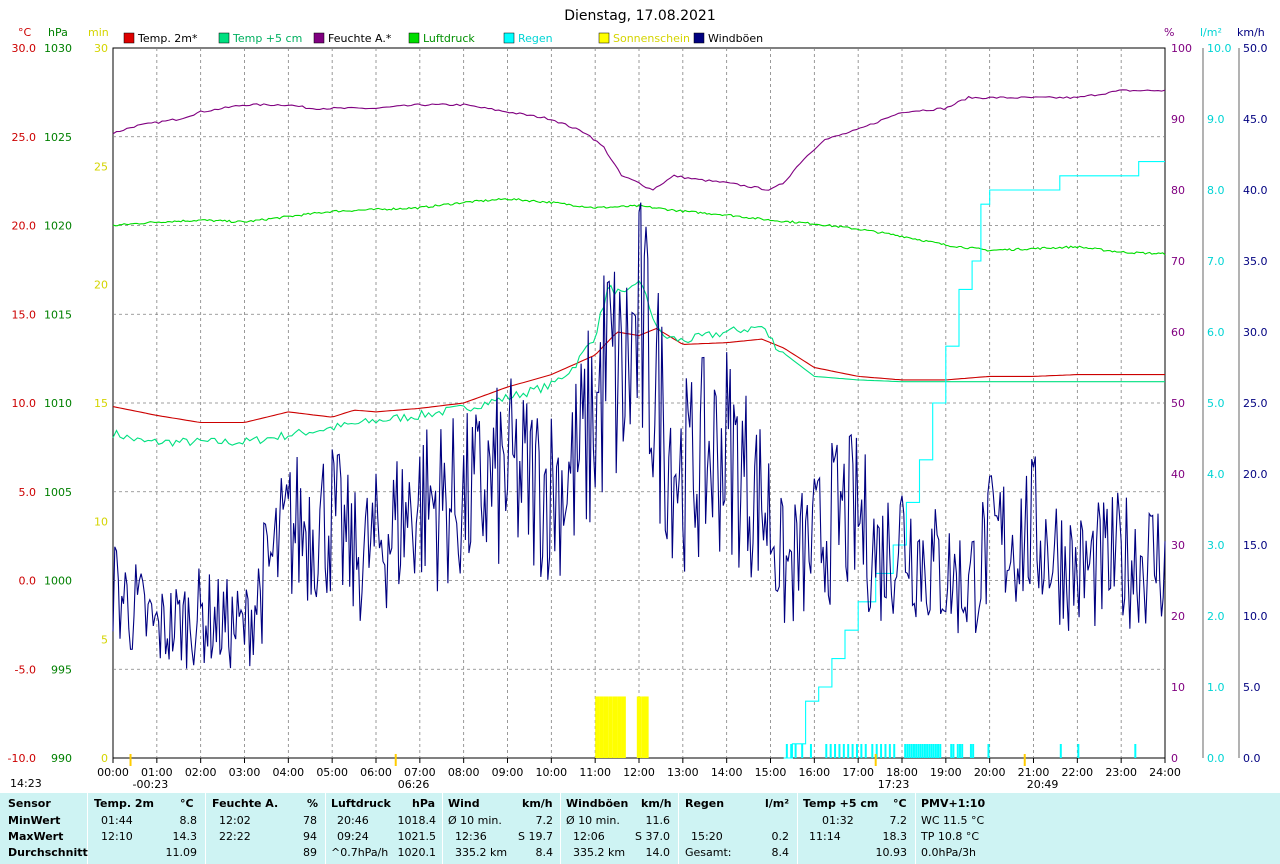  I want to click on axis-tick-label: 6.0, so click(1216, 332).